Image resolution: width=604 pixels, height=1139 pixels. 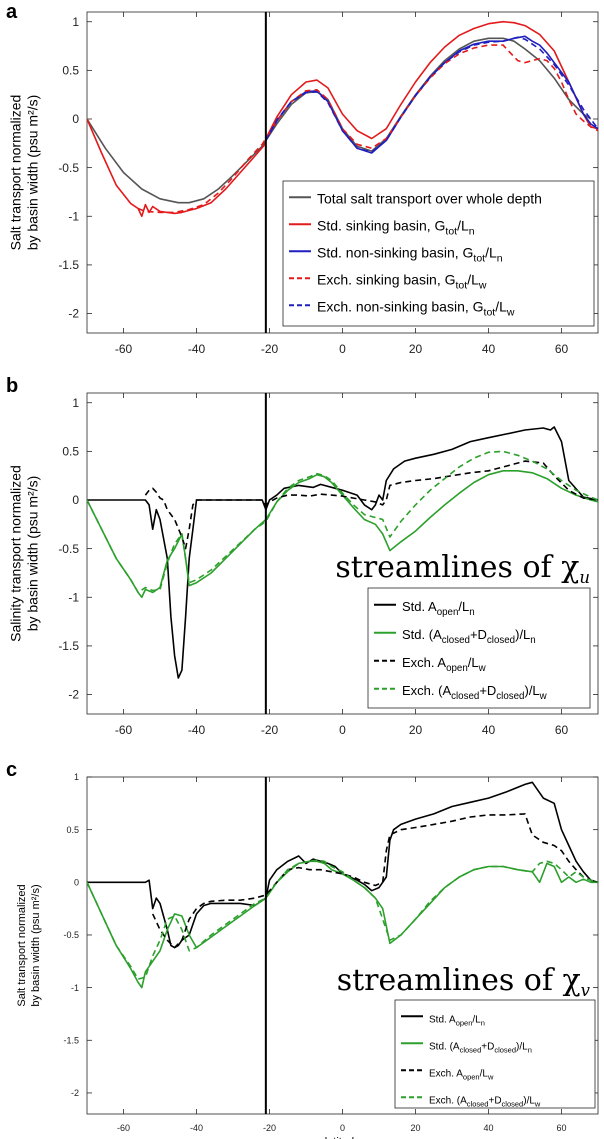 I want to click on panel-letter: c, so click(x=11, y=770).